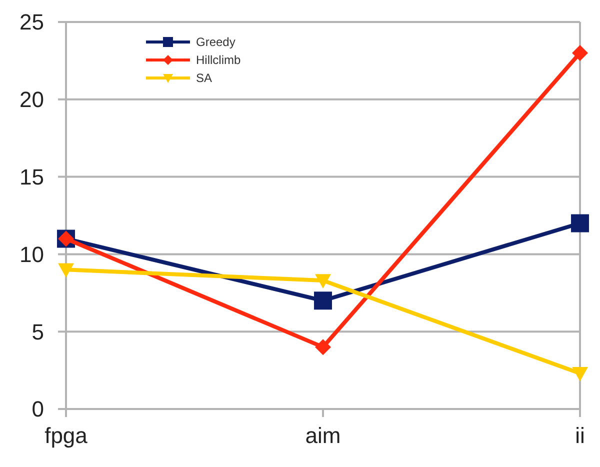  I want to click on y-tick-label: 15, so click(32, 177).